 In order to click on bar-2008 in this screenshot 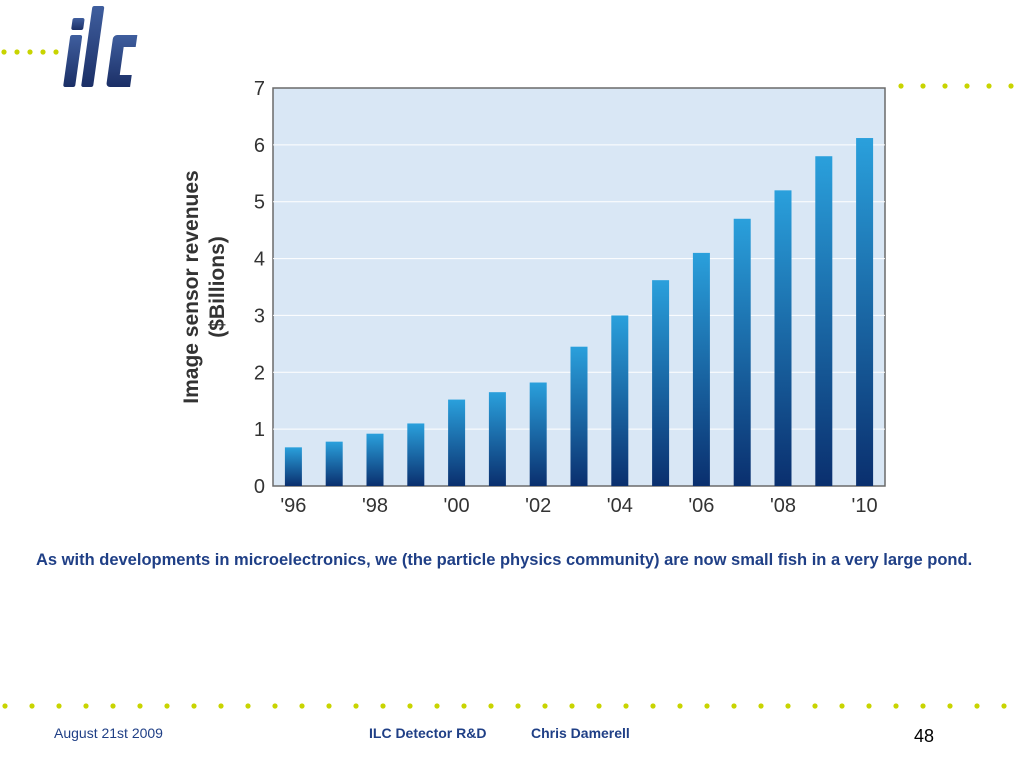, I will do `click(783, 338)`.